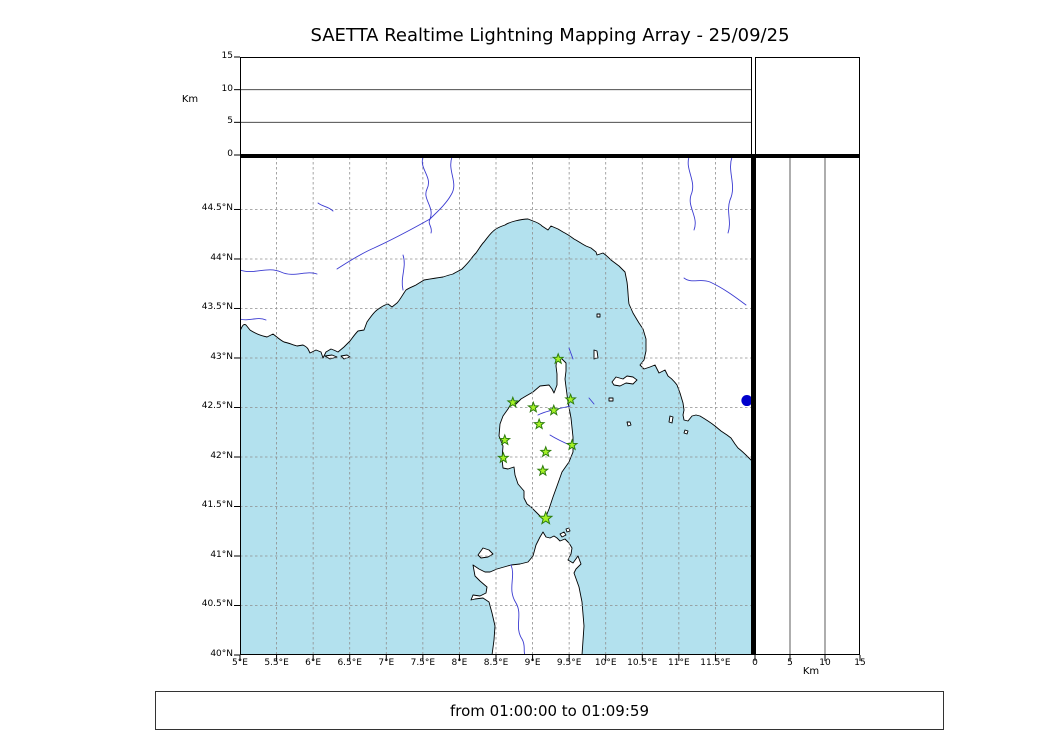 Image resolution: width=1050 pixels, height=750 pixels. Describe the element at coordinates (221, 554) in the screenshot. I see `lat-tick-label: 41°N` at that location.